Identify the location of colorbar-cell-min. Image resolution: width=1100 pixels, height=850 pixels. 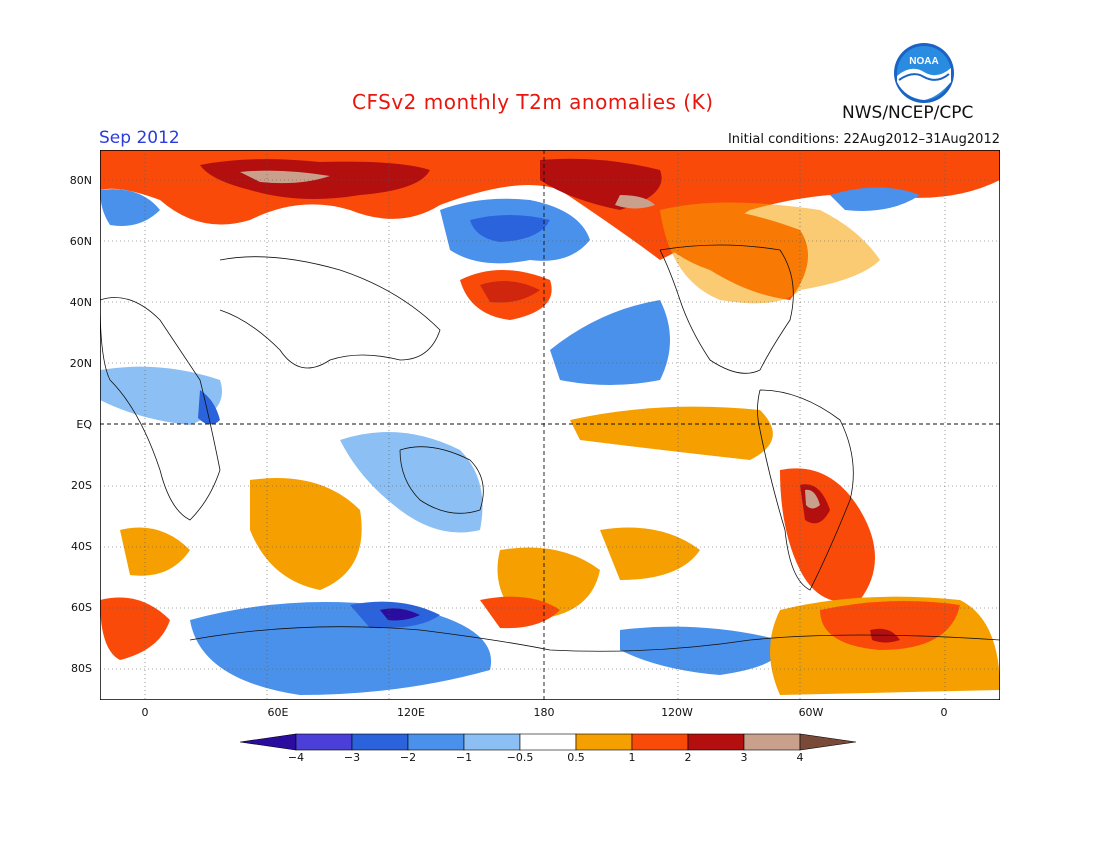
(268, 742).